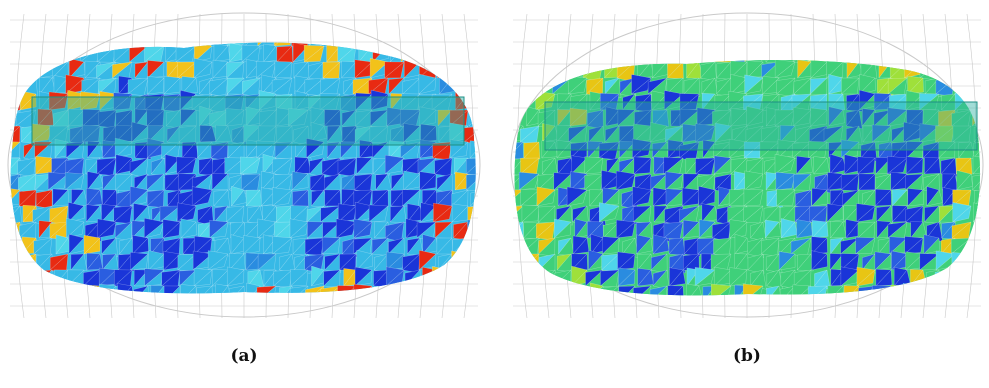 This screenshot has height=388, width=989. Describe the element at coordinates (244, 356) in the screenshot. I see `caption-a: (a)` at that location.